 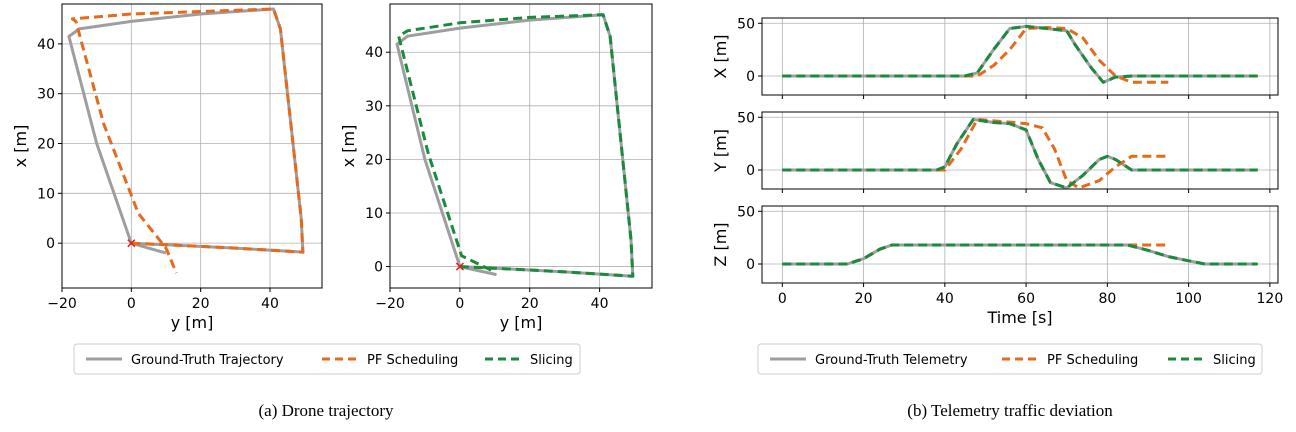 What do you see at coordinates (1234, 360) in the screenshot?
I see `legend-b-sl-label: Slicing` at bounding box center [1234, 360].